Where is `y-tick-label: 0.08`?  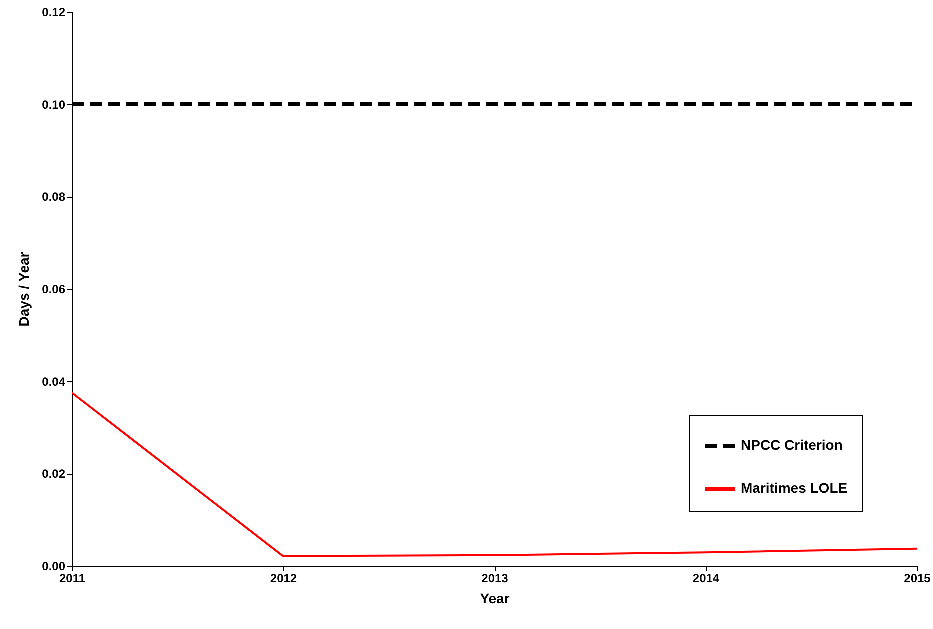 y-tick-label: 0.08 is located at coordinates (54, 197).